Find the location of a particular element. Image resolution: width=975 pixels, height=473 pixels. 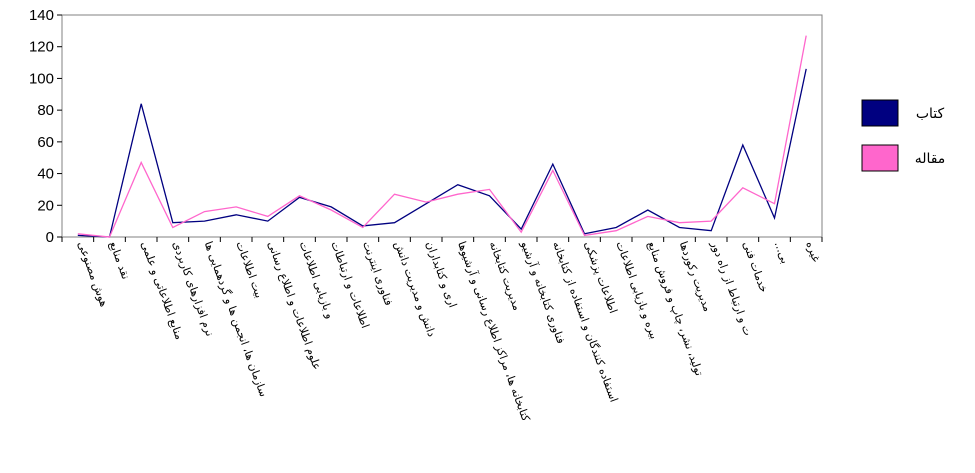

x-category-label: هوش مصنوعی is located at coordinates (93, 274).